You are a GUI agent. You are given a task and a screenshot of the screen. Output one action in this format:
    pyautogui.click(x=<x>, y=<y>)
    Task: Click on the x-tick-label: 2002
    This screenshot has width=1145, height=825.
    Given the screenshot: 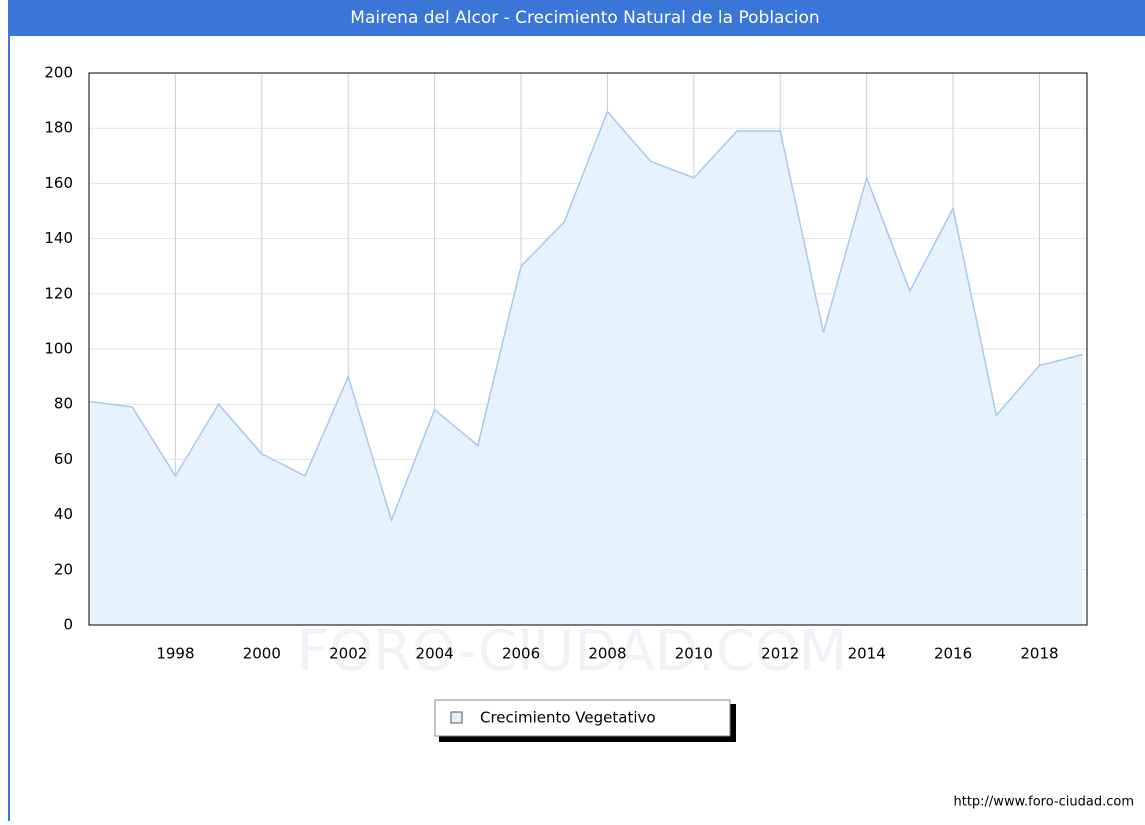 What is the action you would take?
    pyautogui.click(x=348, y=654)
    